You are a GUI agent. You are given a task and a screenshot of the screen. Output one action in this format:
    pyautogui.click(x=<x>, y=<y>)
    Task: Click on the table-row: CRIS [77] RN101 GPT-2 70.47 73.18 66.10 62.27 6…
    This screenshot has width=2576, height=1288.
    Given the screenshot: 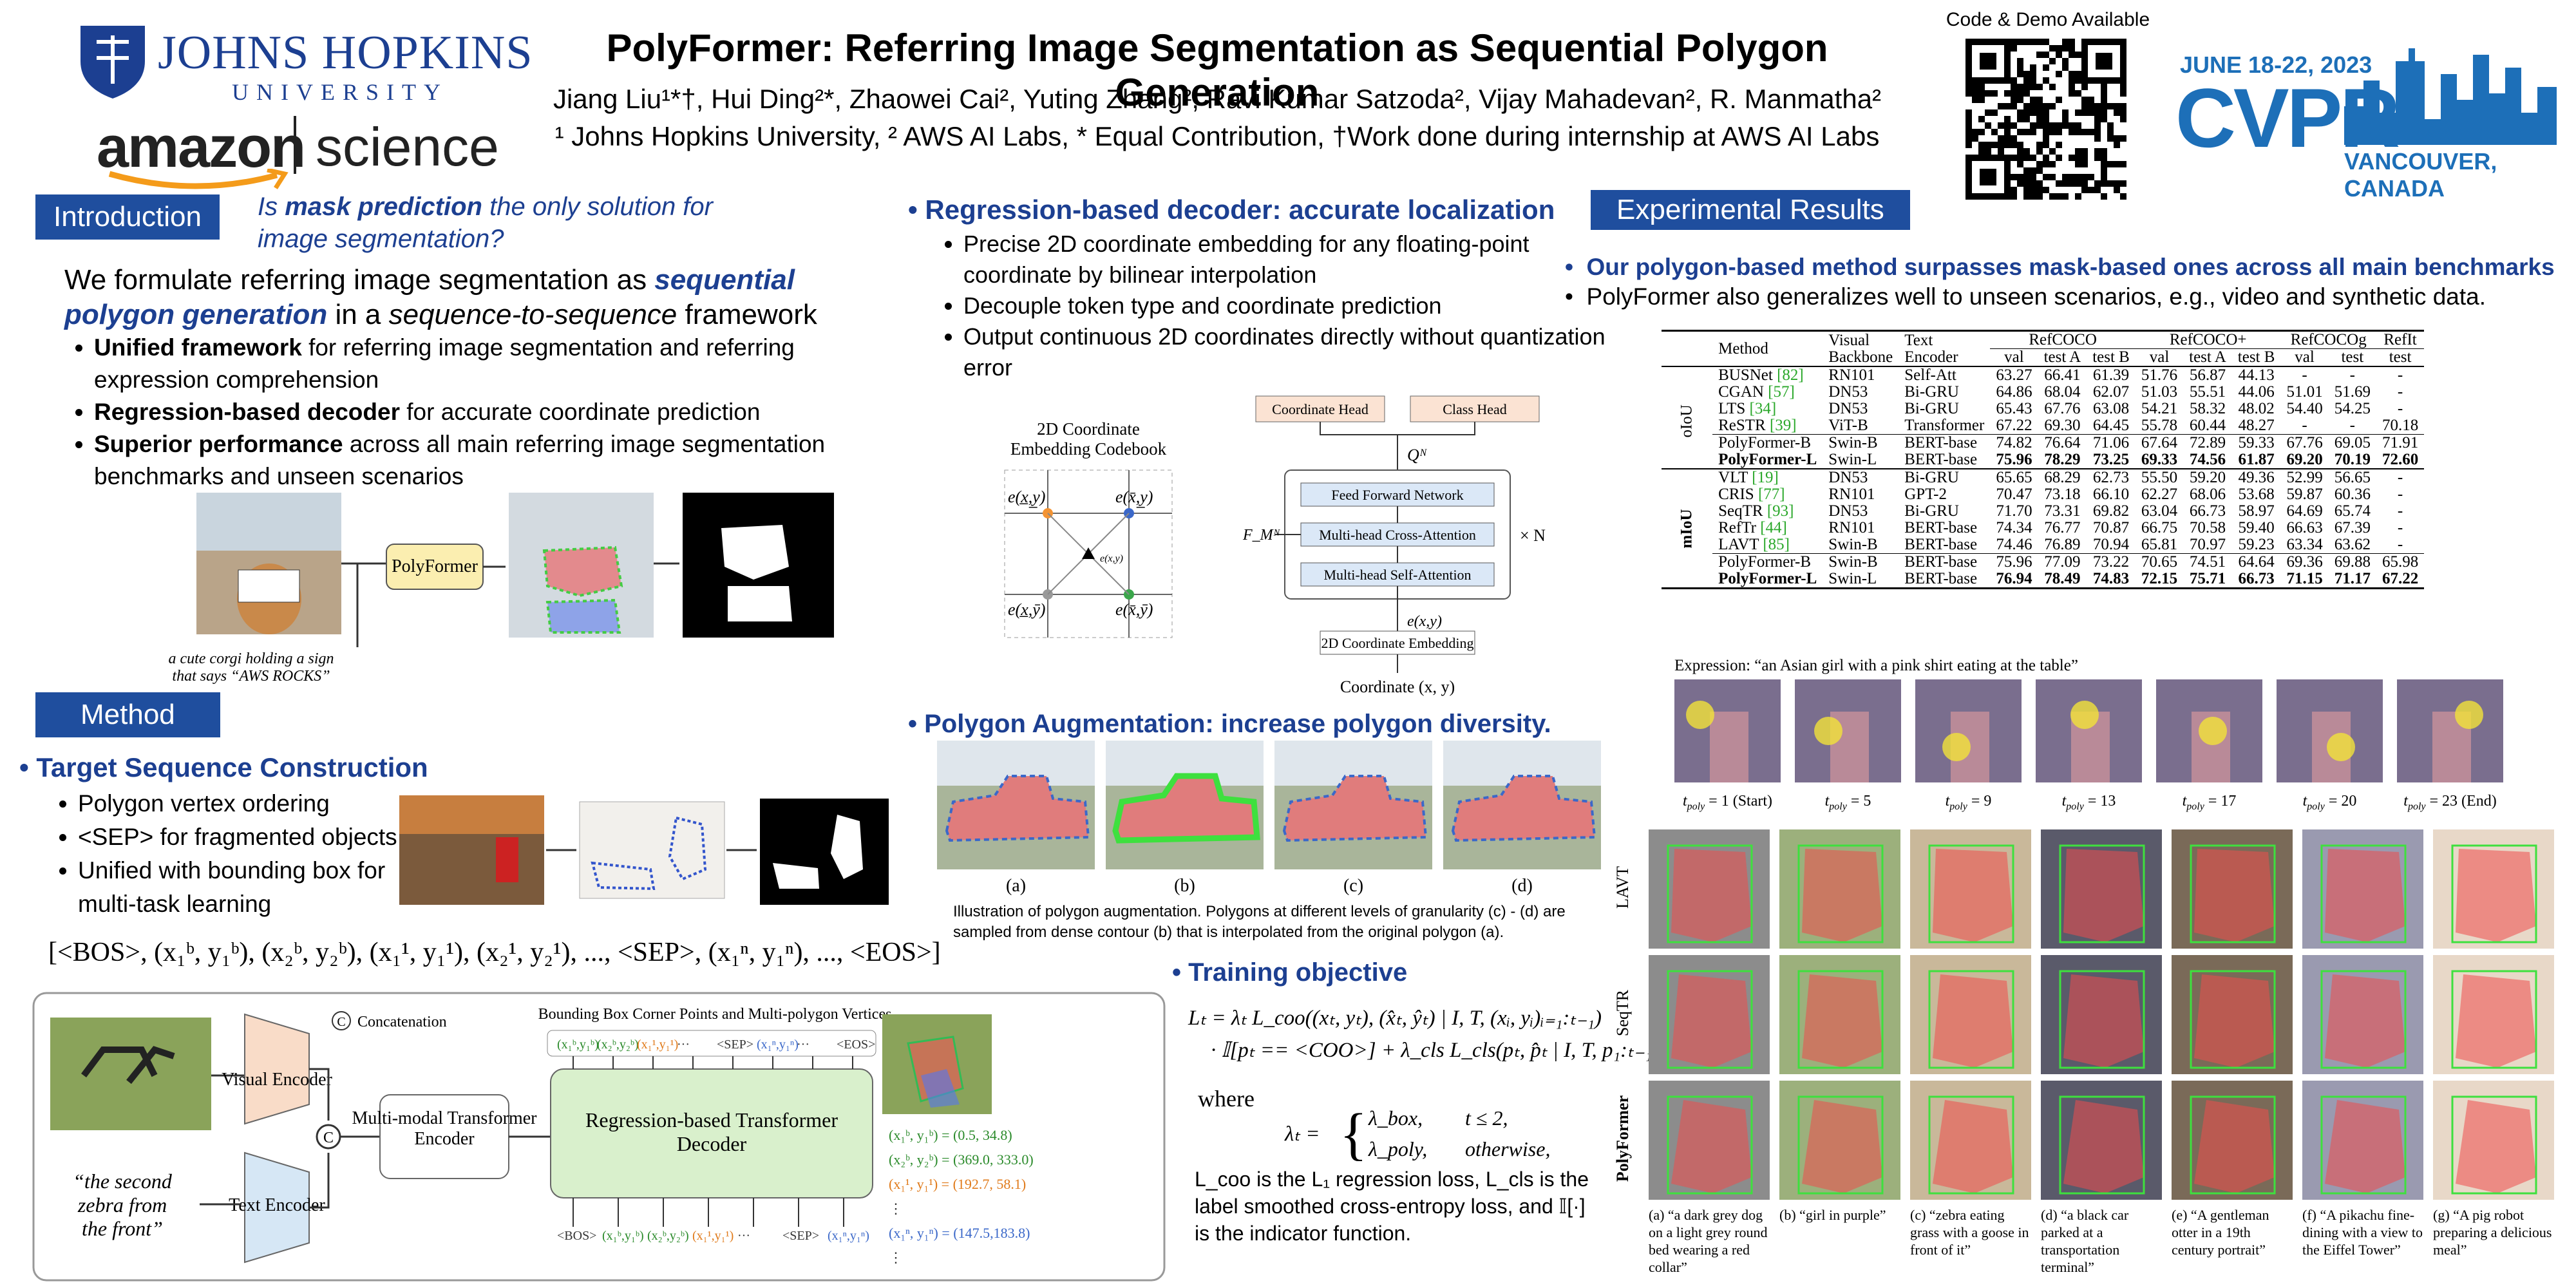 What is the action you would take?
    pyautogui.click(x=2043, y=495)
    